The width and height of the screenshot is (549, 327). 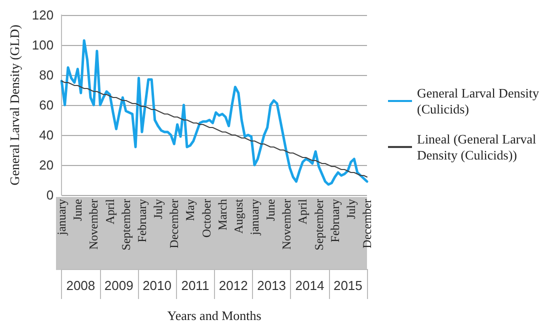 I want to click on y-tick-label: 100, so click(x=43, y=45).